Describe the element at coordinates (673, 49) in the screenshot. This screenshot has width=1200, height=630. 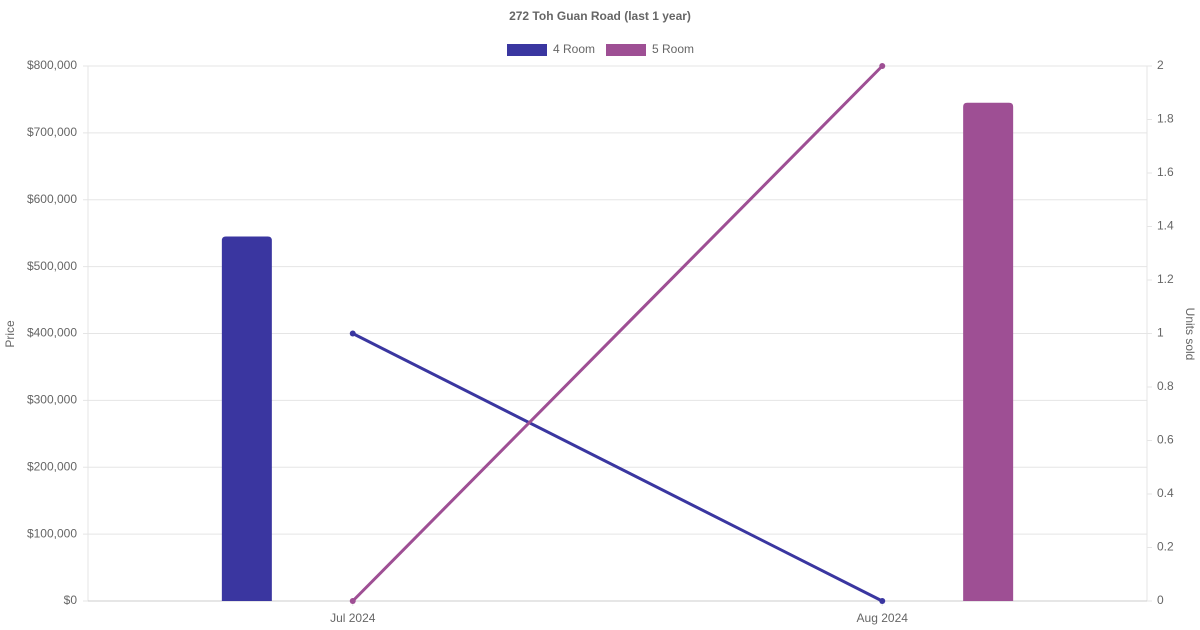
I see `legend-label: 5 Room` at that location.